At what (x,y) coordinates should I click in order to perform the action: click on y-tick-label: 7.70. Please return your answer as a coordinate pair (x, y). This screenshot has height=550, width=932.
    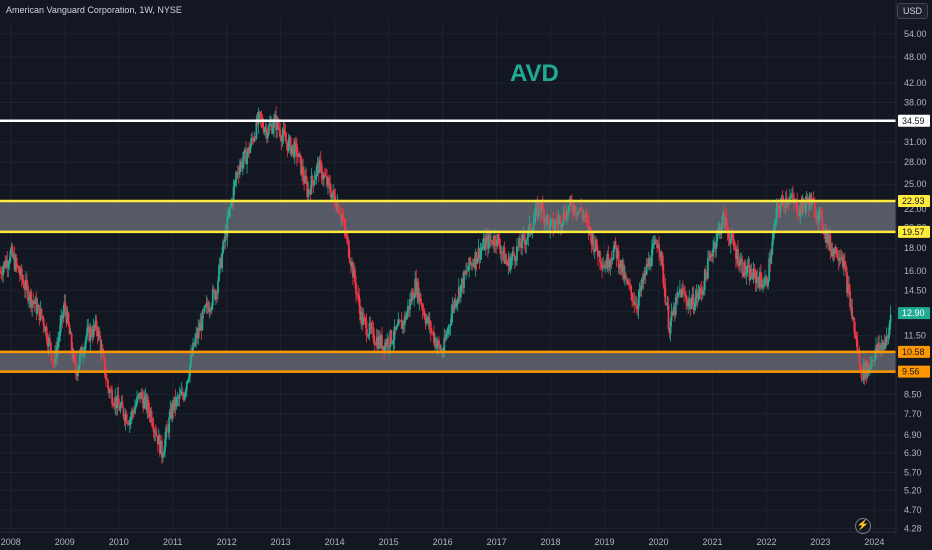
    Looking at the image, I should click on (913, 414).